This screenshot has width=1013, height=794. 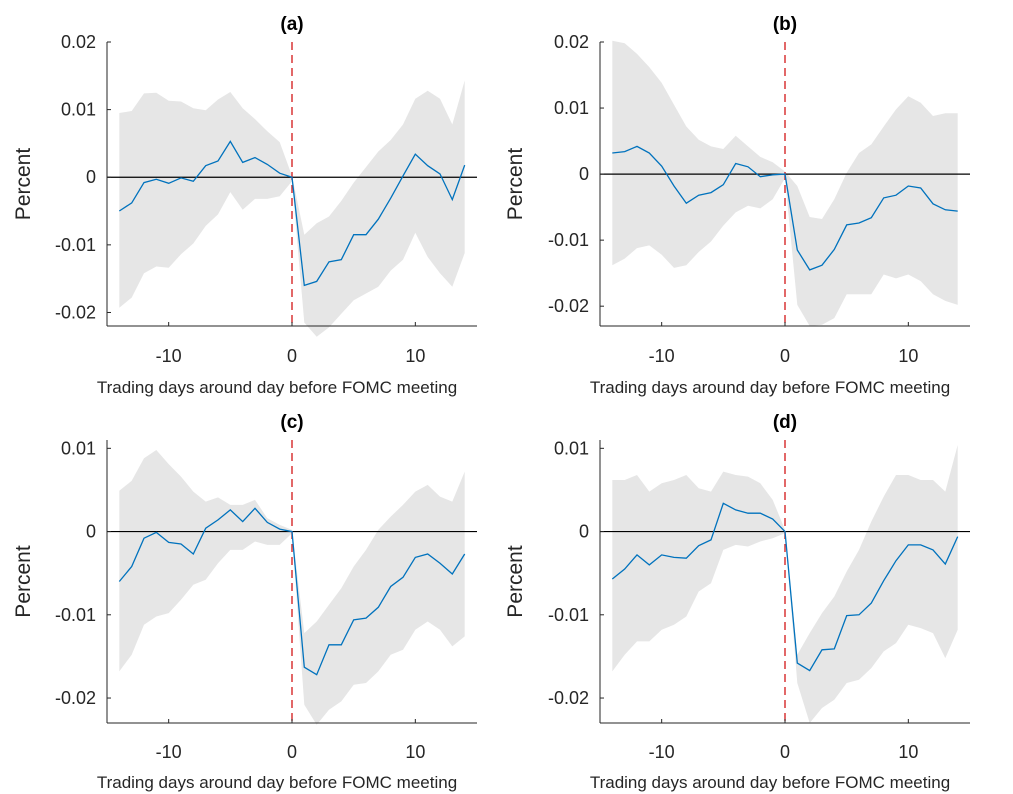 What do you see at coordinates (785, 422) in the screenshot?
I see `panel-title: (d)` at bounding box center [785, 422].